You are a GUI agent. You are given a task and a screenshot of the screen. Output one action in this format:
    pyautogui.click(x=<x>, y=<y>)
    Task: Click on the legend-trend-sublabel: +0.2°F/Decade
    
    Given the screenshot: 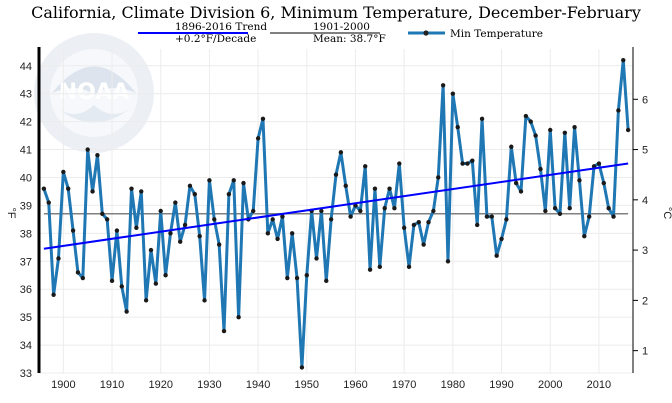 What is the action you would take?
    pyautogui.click(x=215, y=39)
    